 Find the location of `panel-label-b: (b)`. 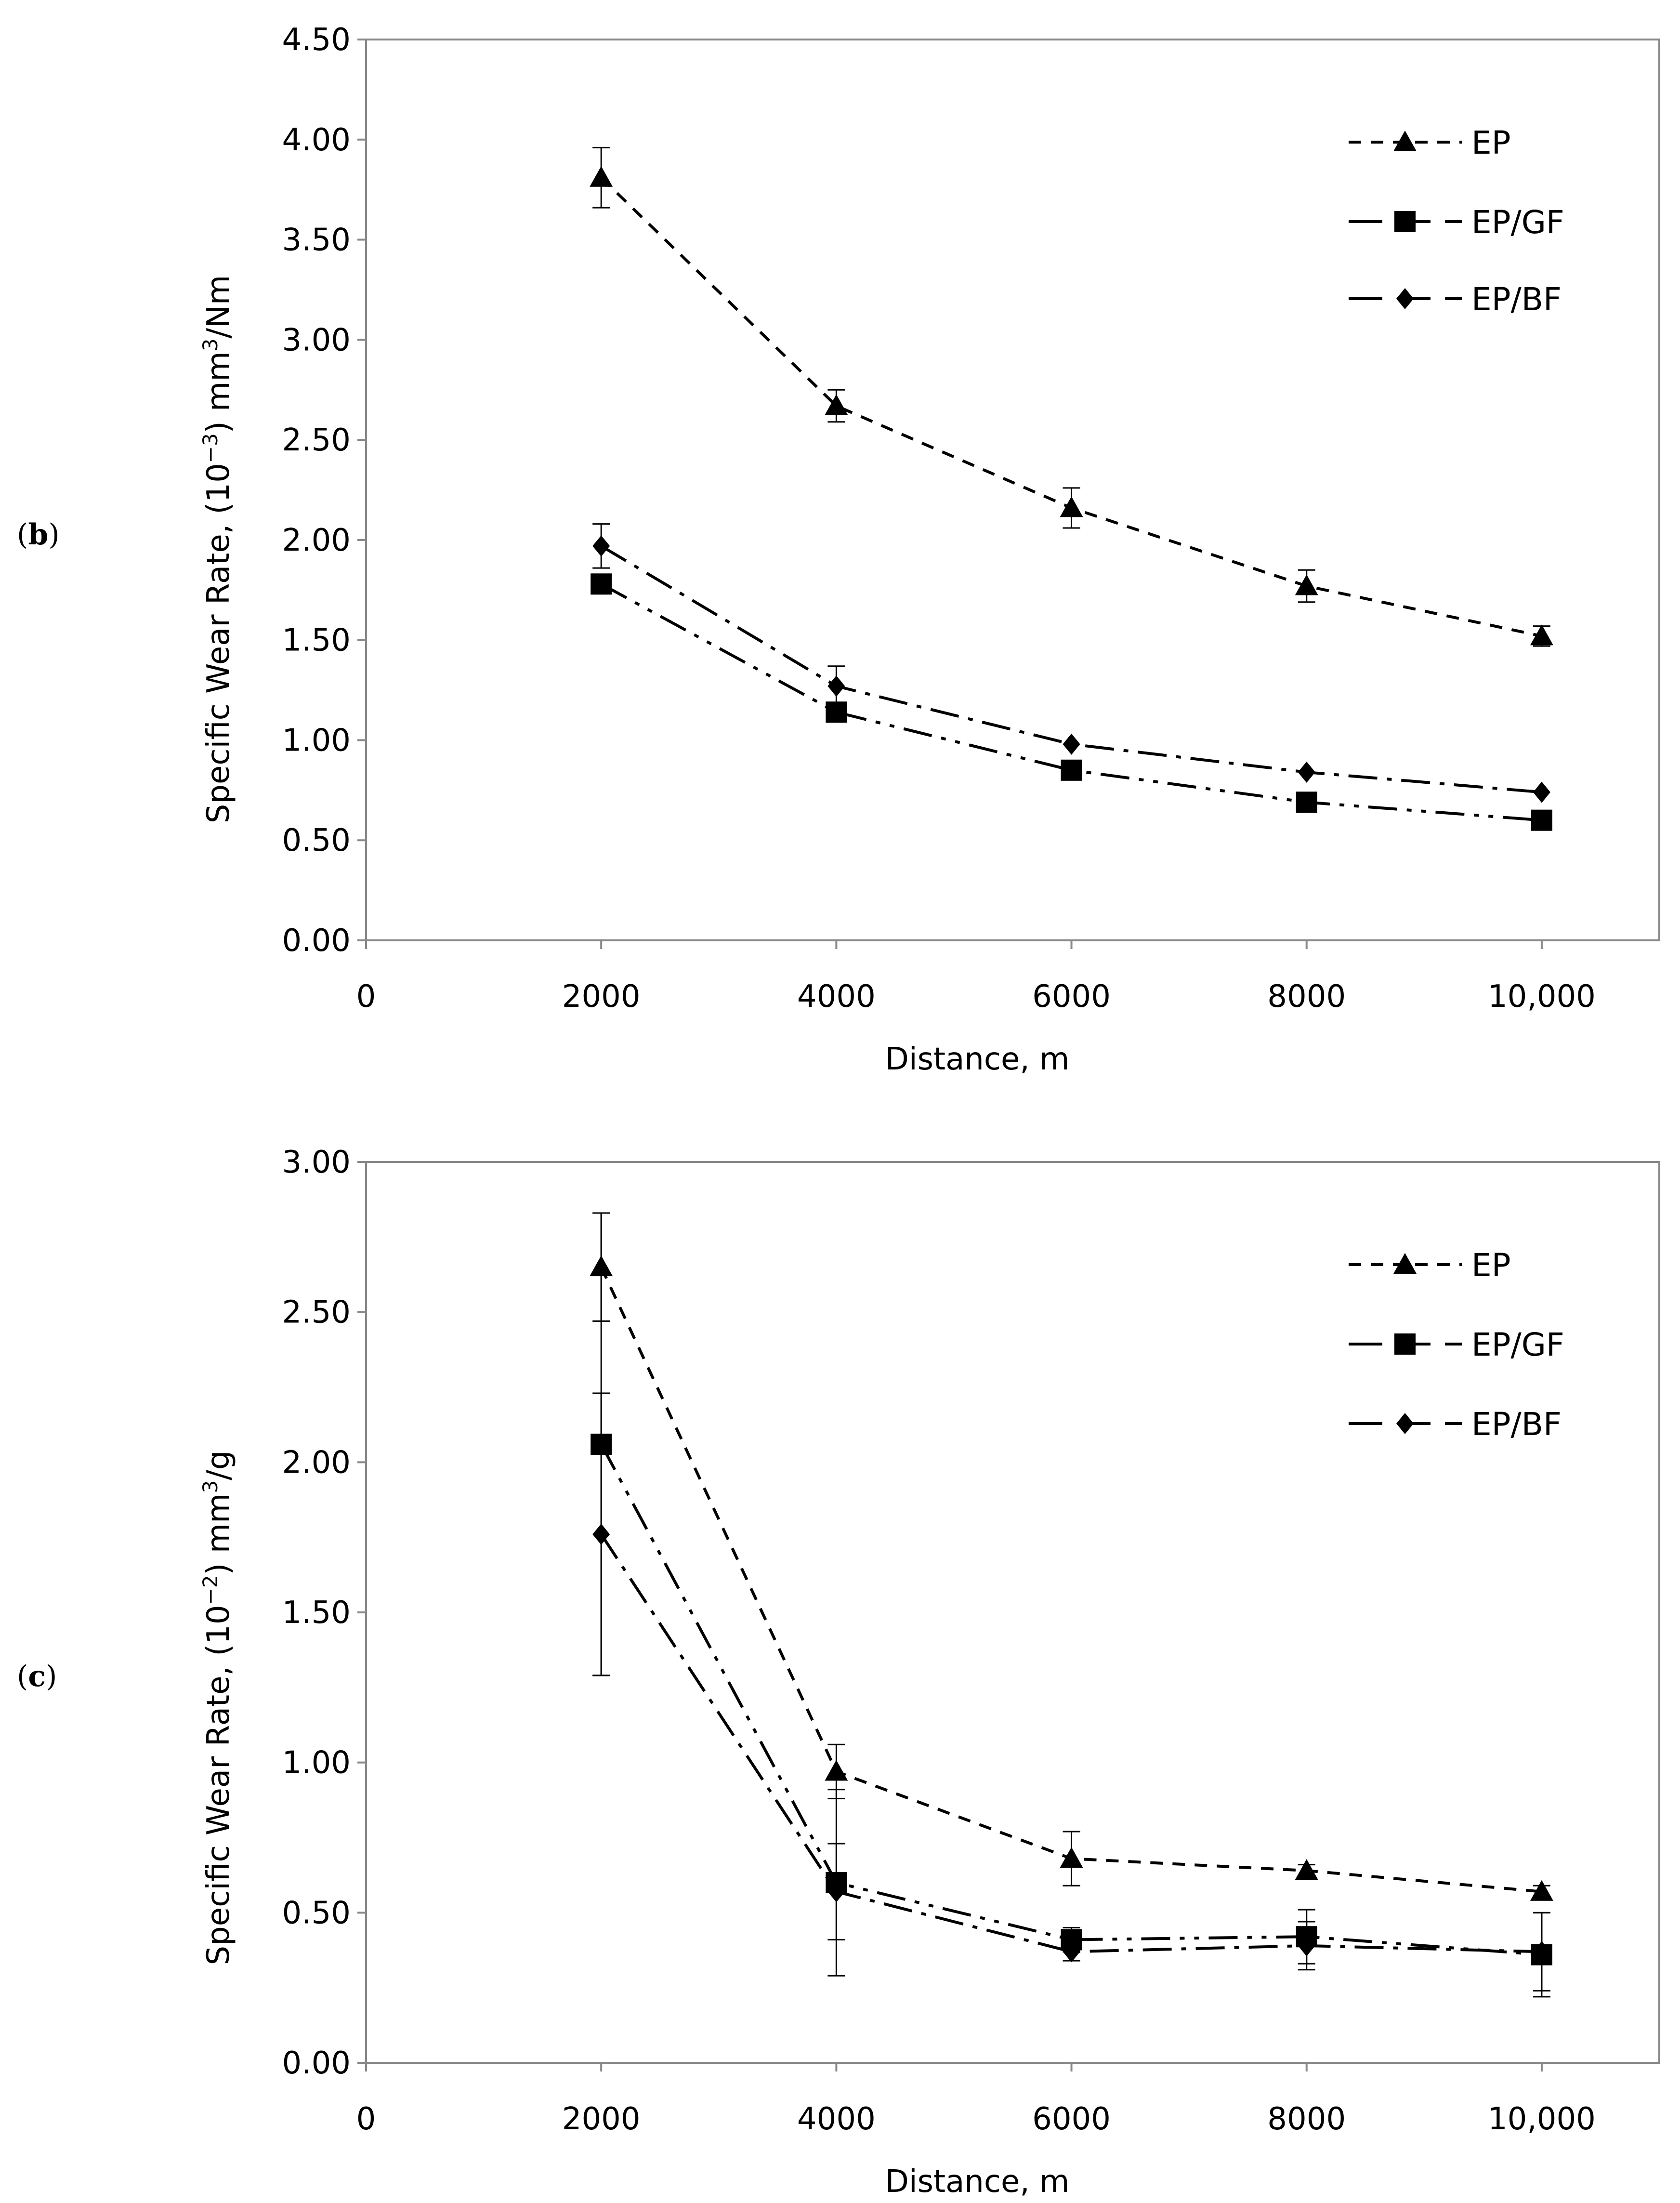

panel-label-b: (b) is located at coordinates (38, 535).